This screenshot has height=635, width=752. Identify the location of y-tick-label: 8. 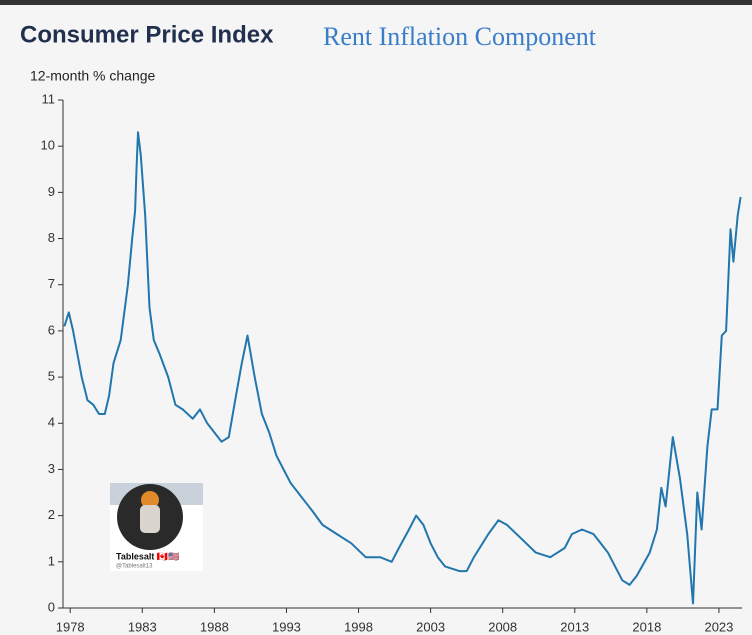
(51, 237).